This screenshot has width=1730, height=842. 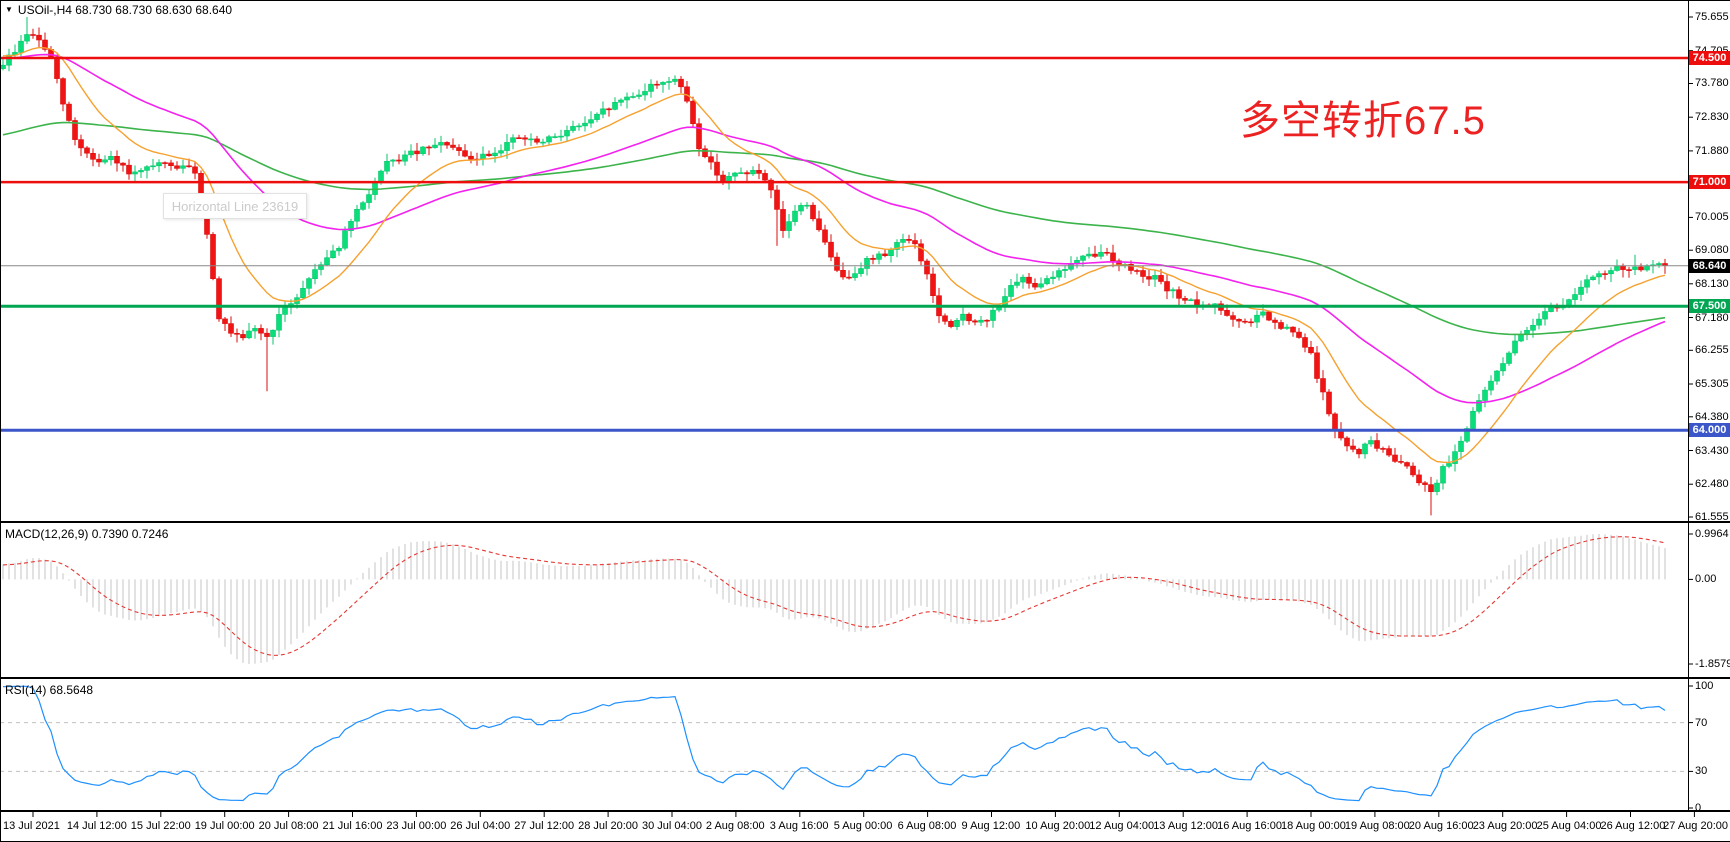 I want to click on tooltip-text: Horizontal Line 23619, so click(x=235, y=206).